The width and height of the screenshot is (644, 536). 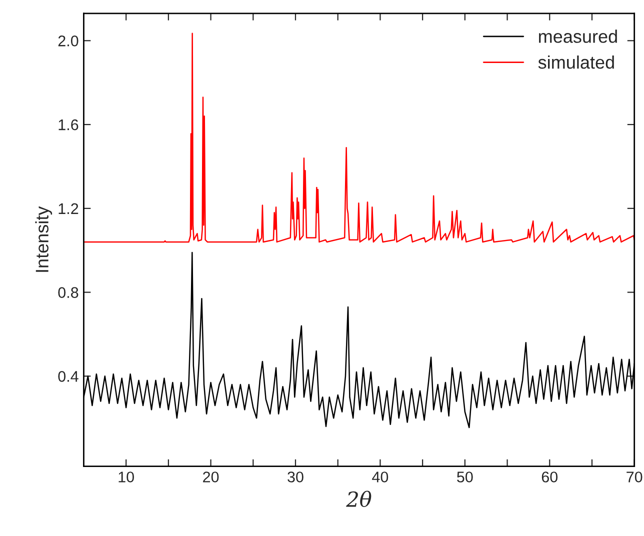 What do you see at coordinates (634, 477) in the screenshot?
I see `x-tick-label: 70` at bounding box center [634, 477].